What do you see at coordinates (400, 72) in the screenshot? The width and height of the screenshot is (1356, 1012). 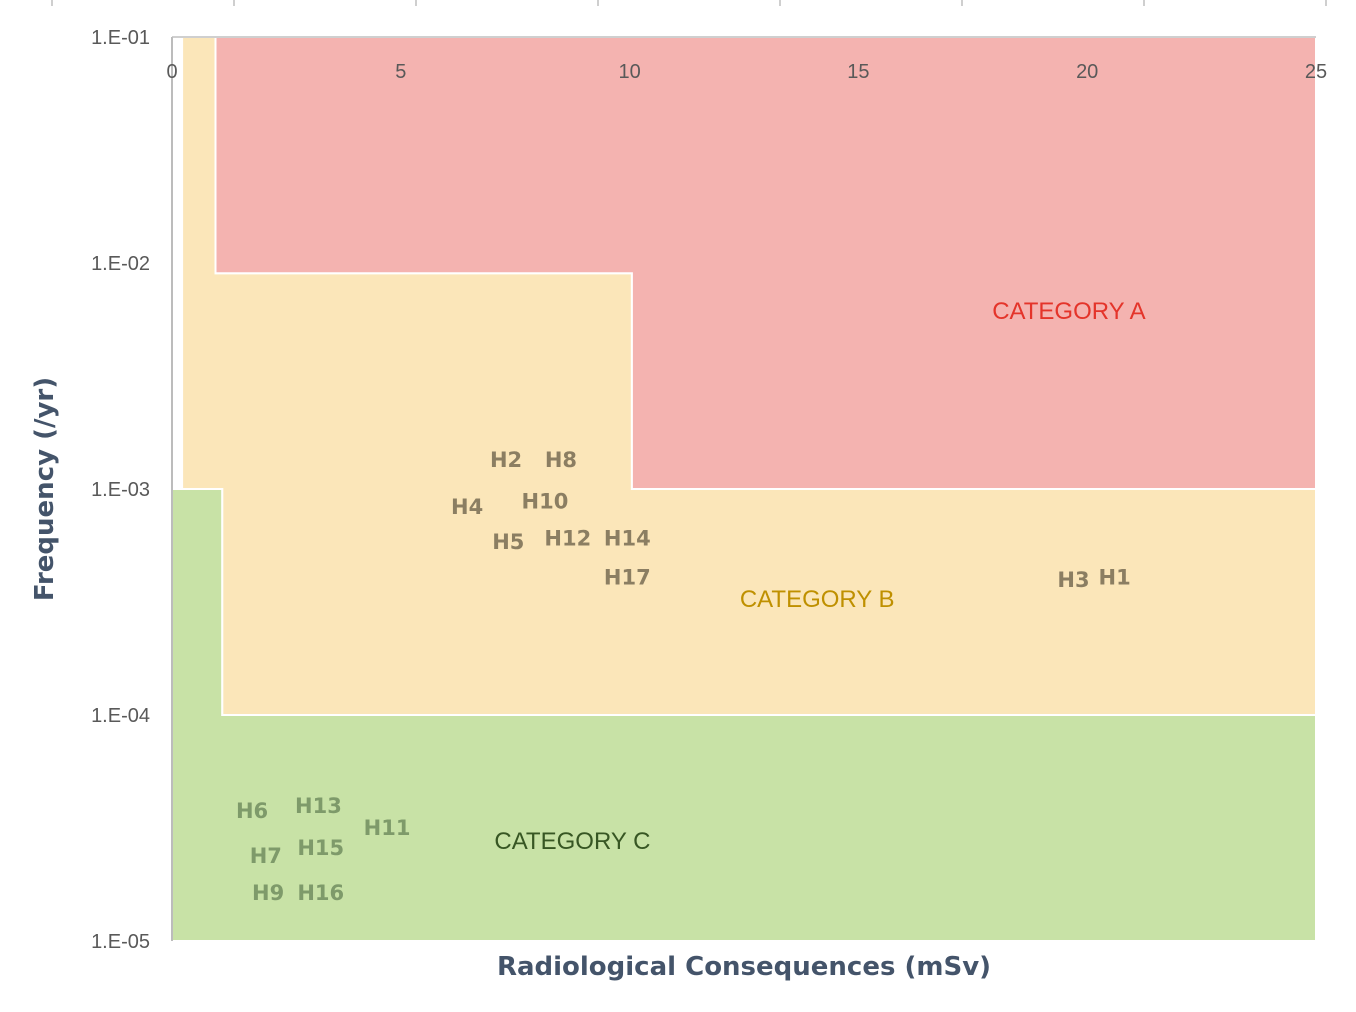 I see `x-tick-label: 5` at bounding box center [400, 72].